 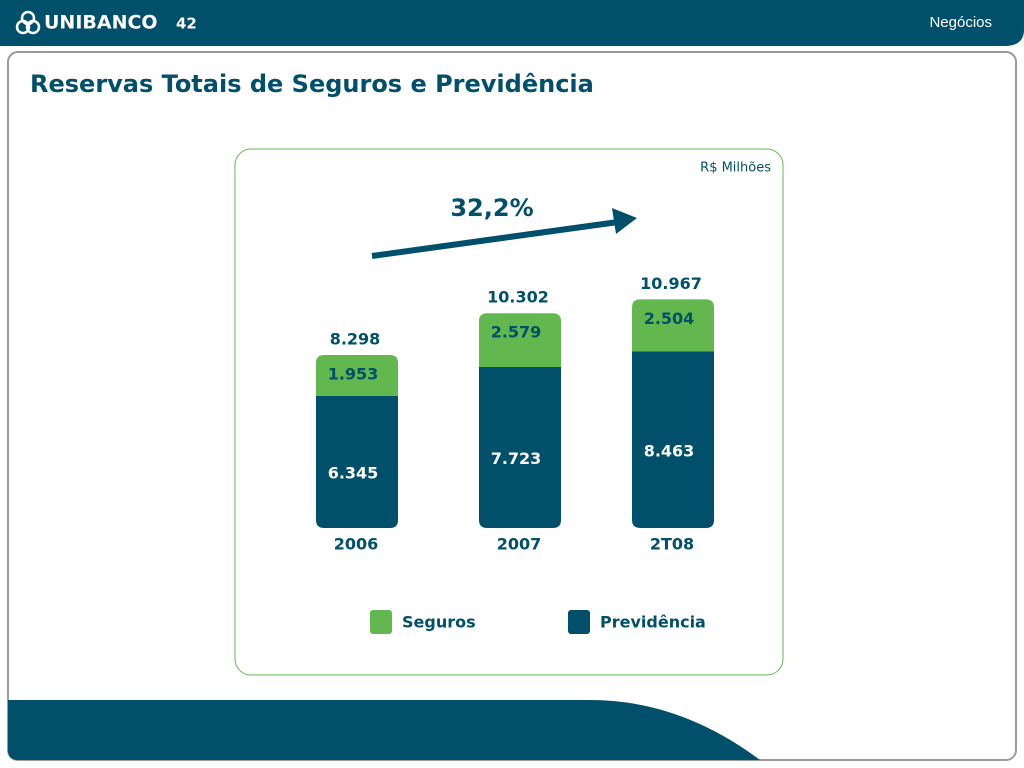 I want to click on logo-text: UNIBANCO, so click(x=101, y=23).